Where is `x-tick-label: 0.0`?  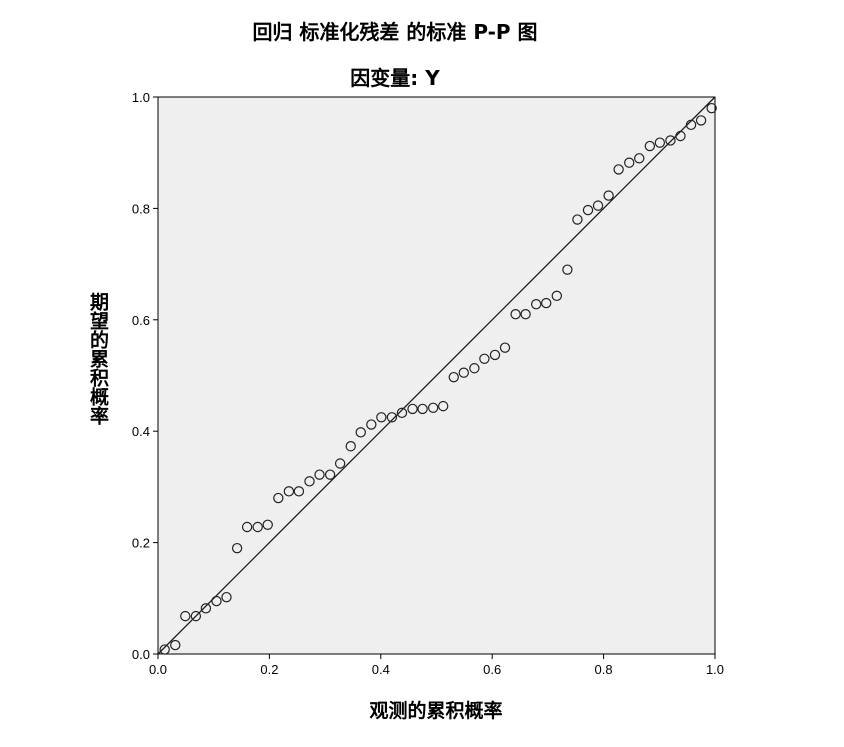
x-tick-label: 0.0 is located at coordinates (158, 669).